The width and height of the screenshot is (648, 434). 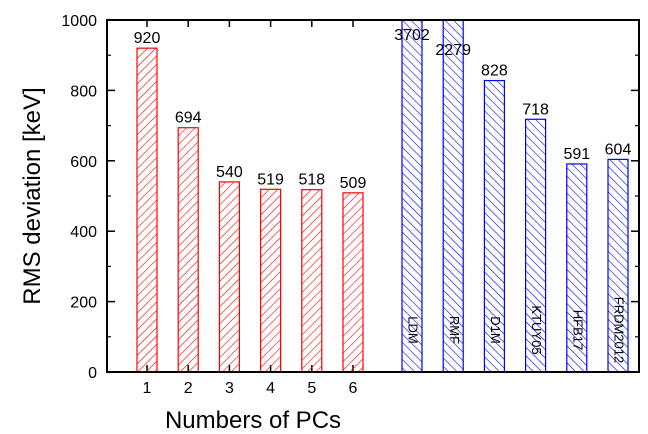 What do you see at coordinates (353, 183) in the screenshot?
I see `bar-value-label: 509` at bounding box center [353, 183].